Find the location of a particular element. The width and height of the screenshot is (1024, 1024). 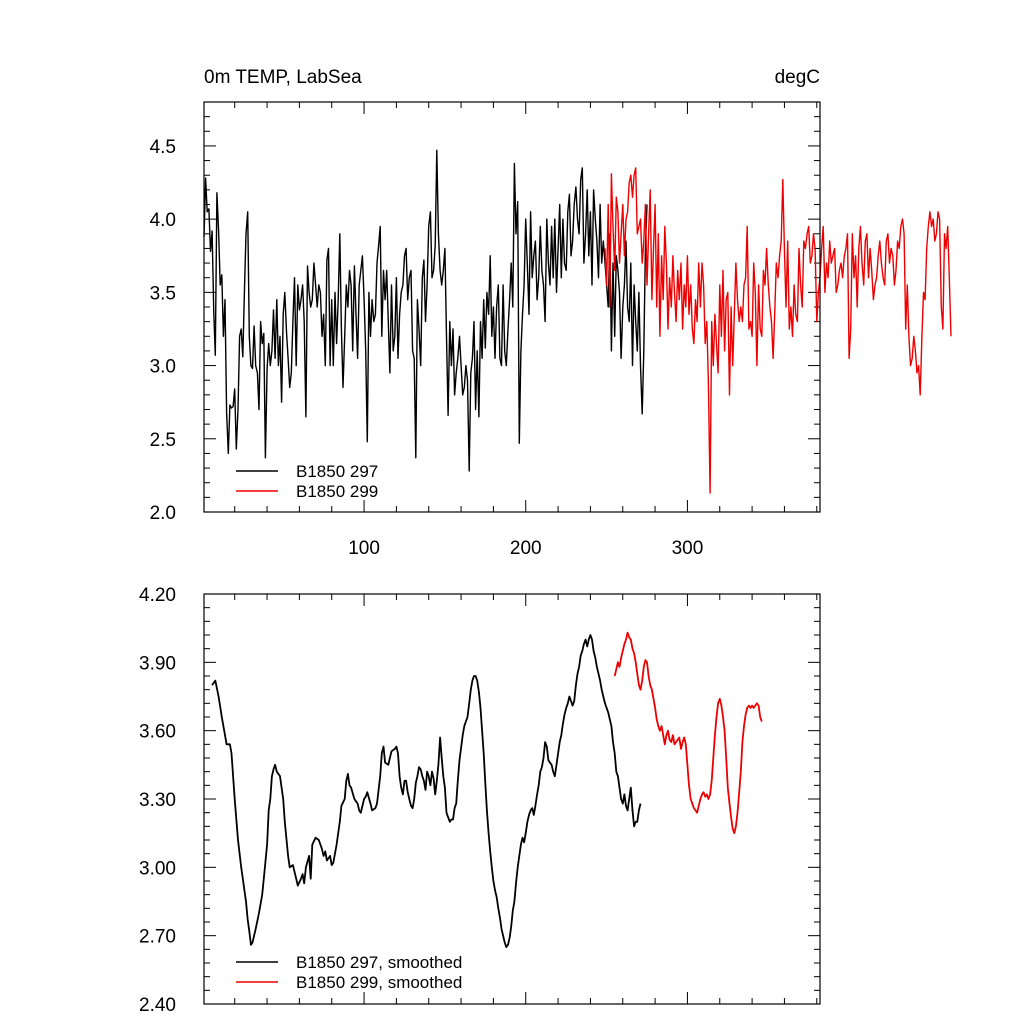

bottom-y-tick-label: 3.90 is located at coordinates (157, 663).